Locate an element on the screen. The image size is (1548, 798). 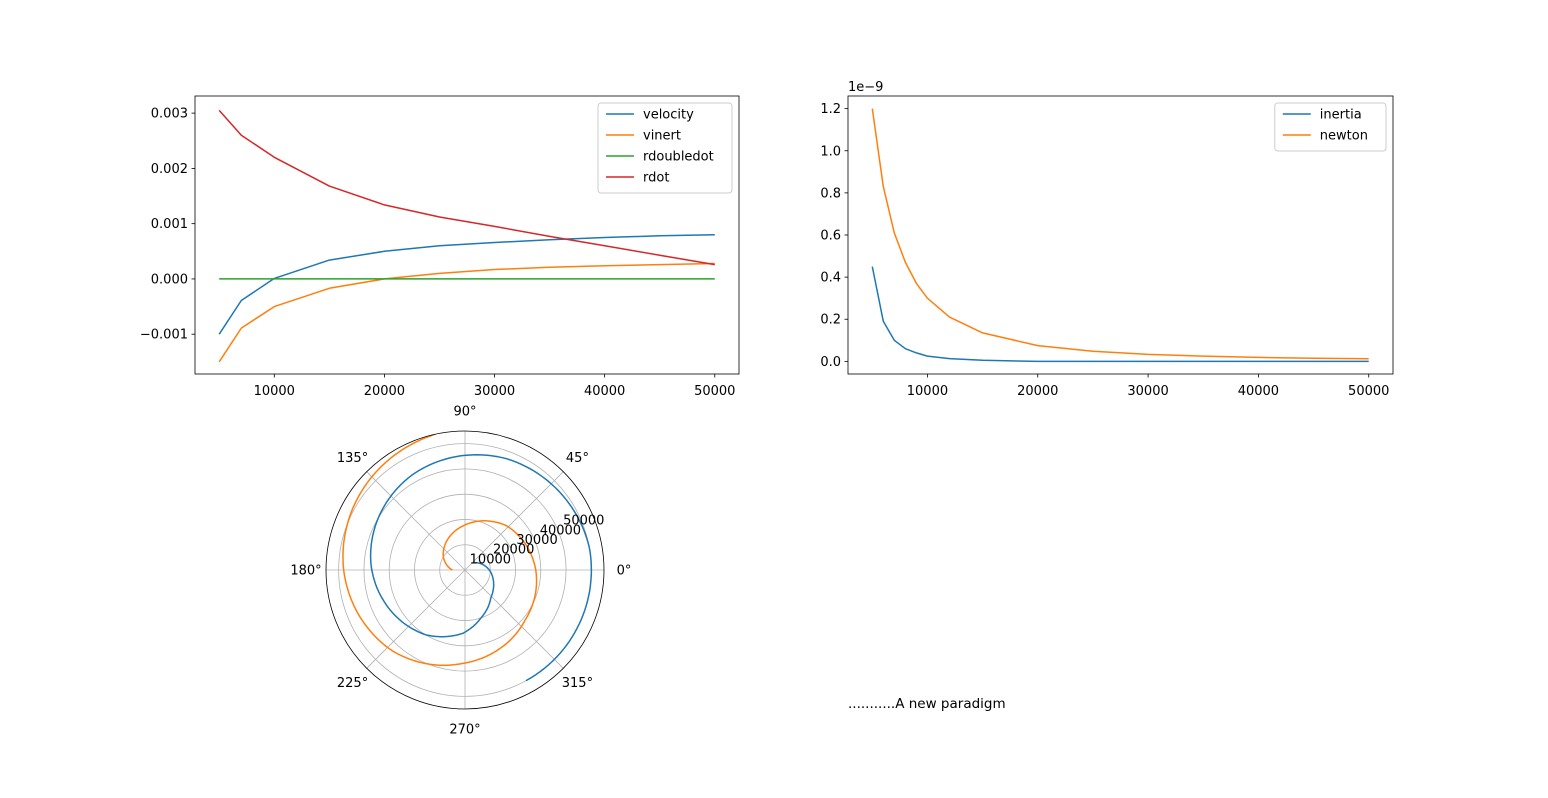
legend: inertia newton is located at coordinates (1330, 127).